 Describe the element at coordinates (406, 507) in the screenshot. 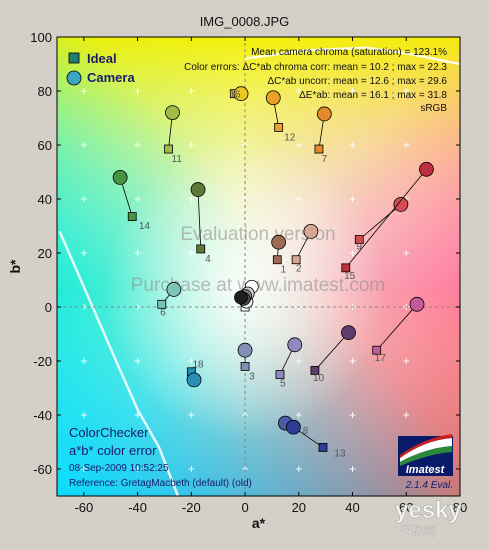

I see `x-tick-label: 60` at that location.